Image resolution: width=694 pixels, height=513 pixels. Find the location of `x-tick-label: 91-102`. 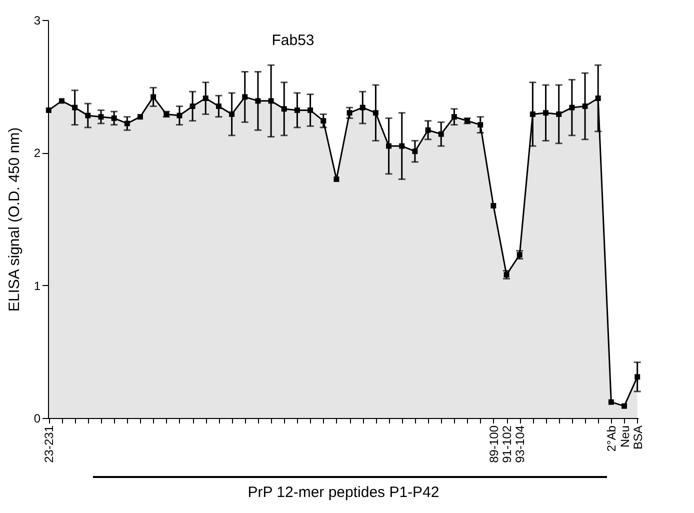

x-tick-label: 91-102 is located at coordinates (507, 444).